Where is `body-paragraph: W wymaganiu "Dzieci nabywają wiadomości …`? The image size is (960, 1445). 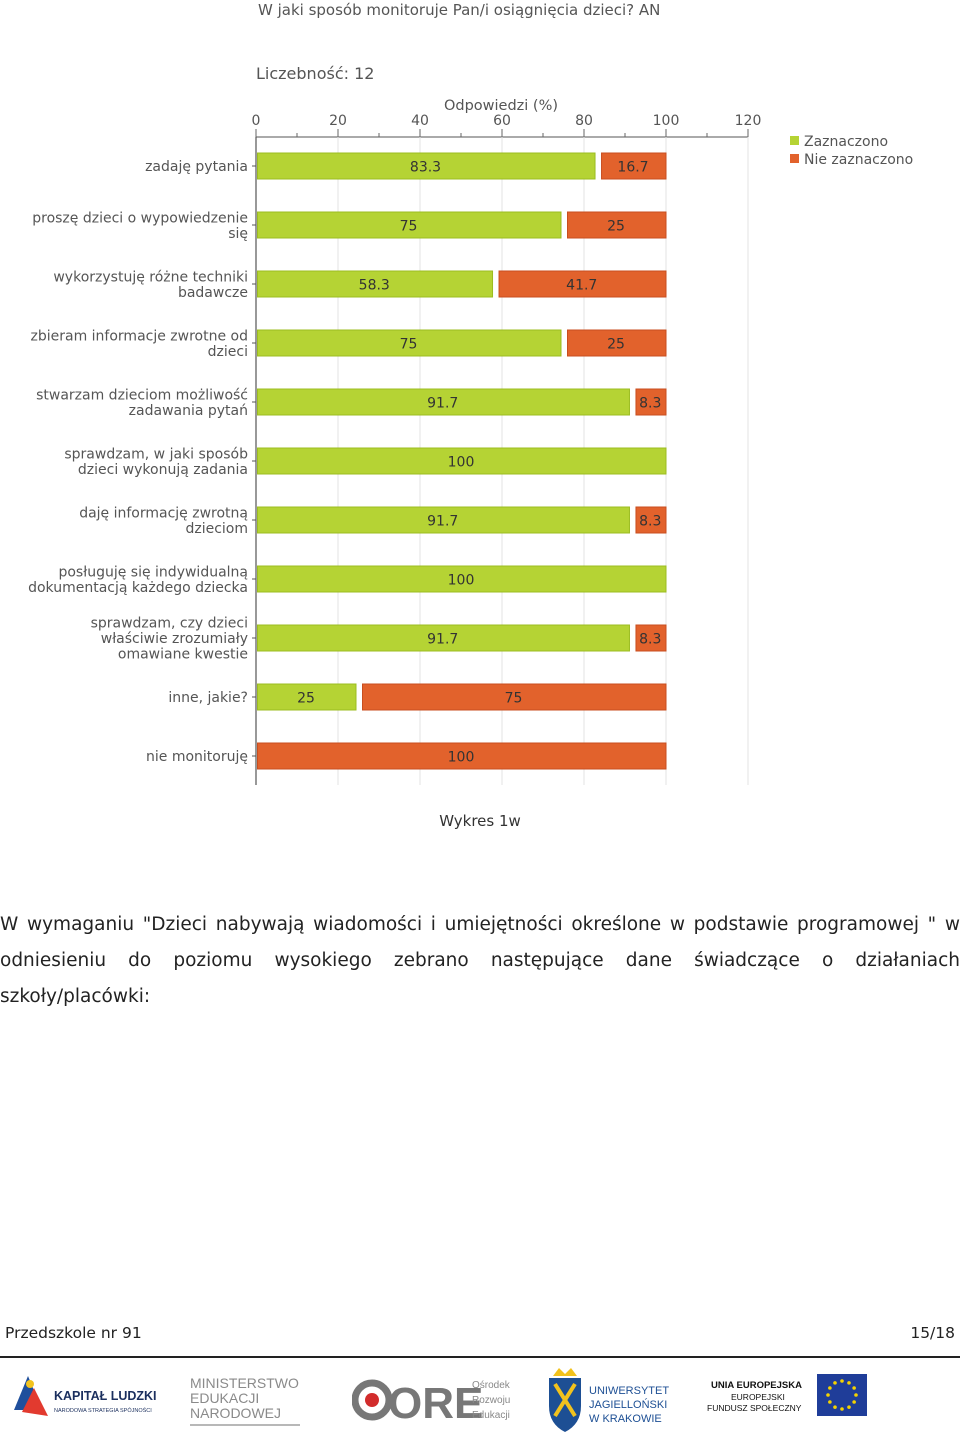
body-paragraph: W wymaganiu "Dzieci nabywają wiadomości … is located at coordinates (480, 960).